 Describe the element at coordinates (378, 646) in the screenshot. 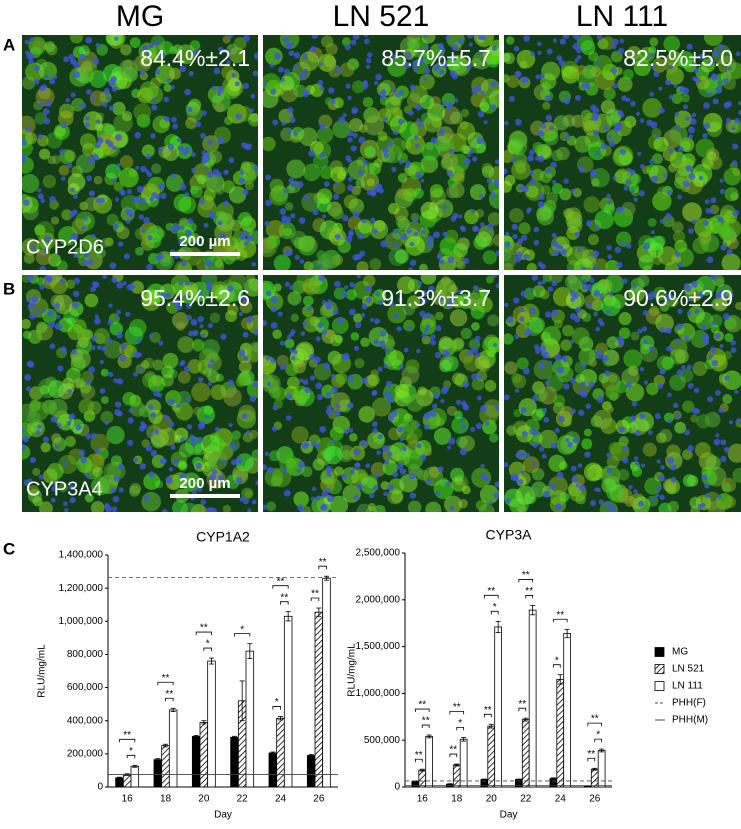

I see `y-tick-label: 1,500,000` at that location.